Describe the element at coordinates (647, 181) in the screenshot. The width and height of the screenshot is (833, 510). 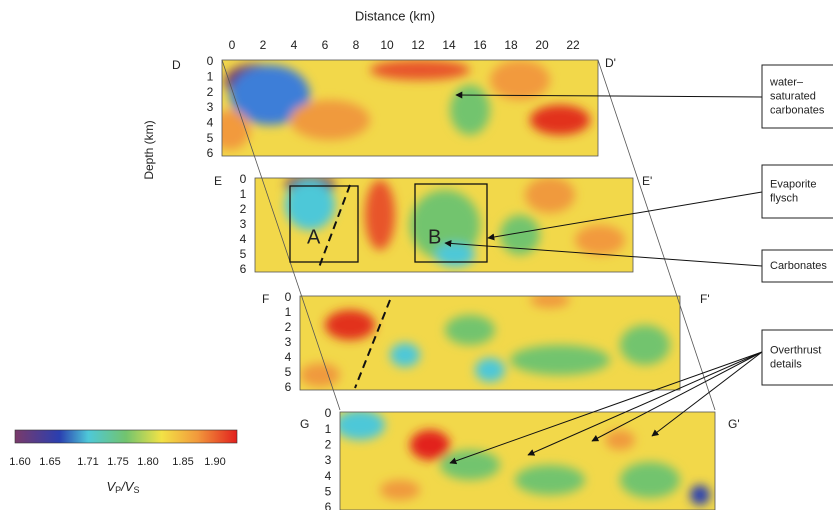
I see `section-label: E'` at that location.